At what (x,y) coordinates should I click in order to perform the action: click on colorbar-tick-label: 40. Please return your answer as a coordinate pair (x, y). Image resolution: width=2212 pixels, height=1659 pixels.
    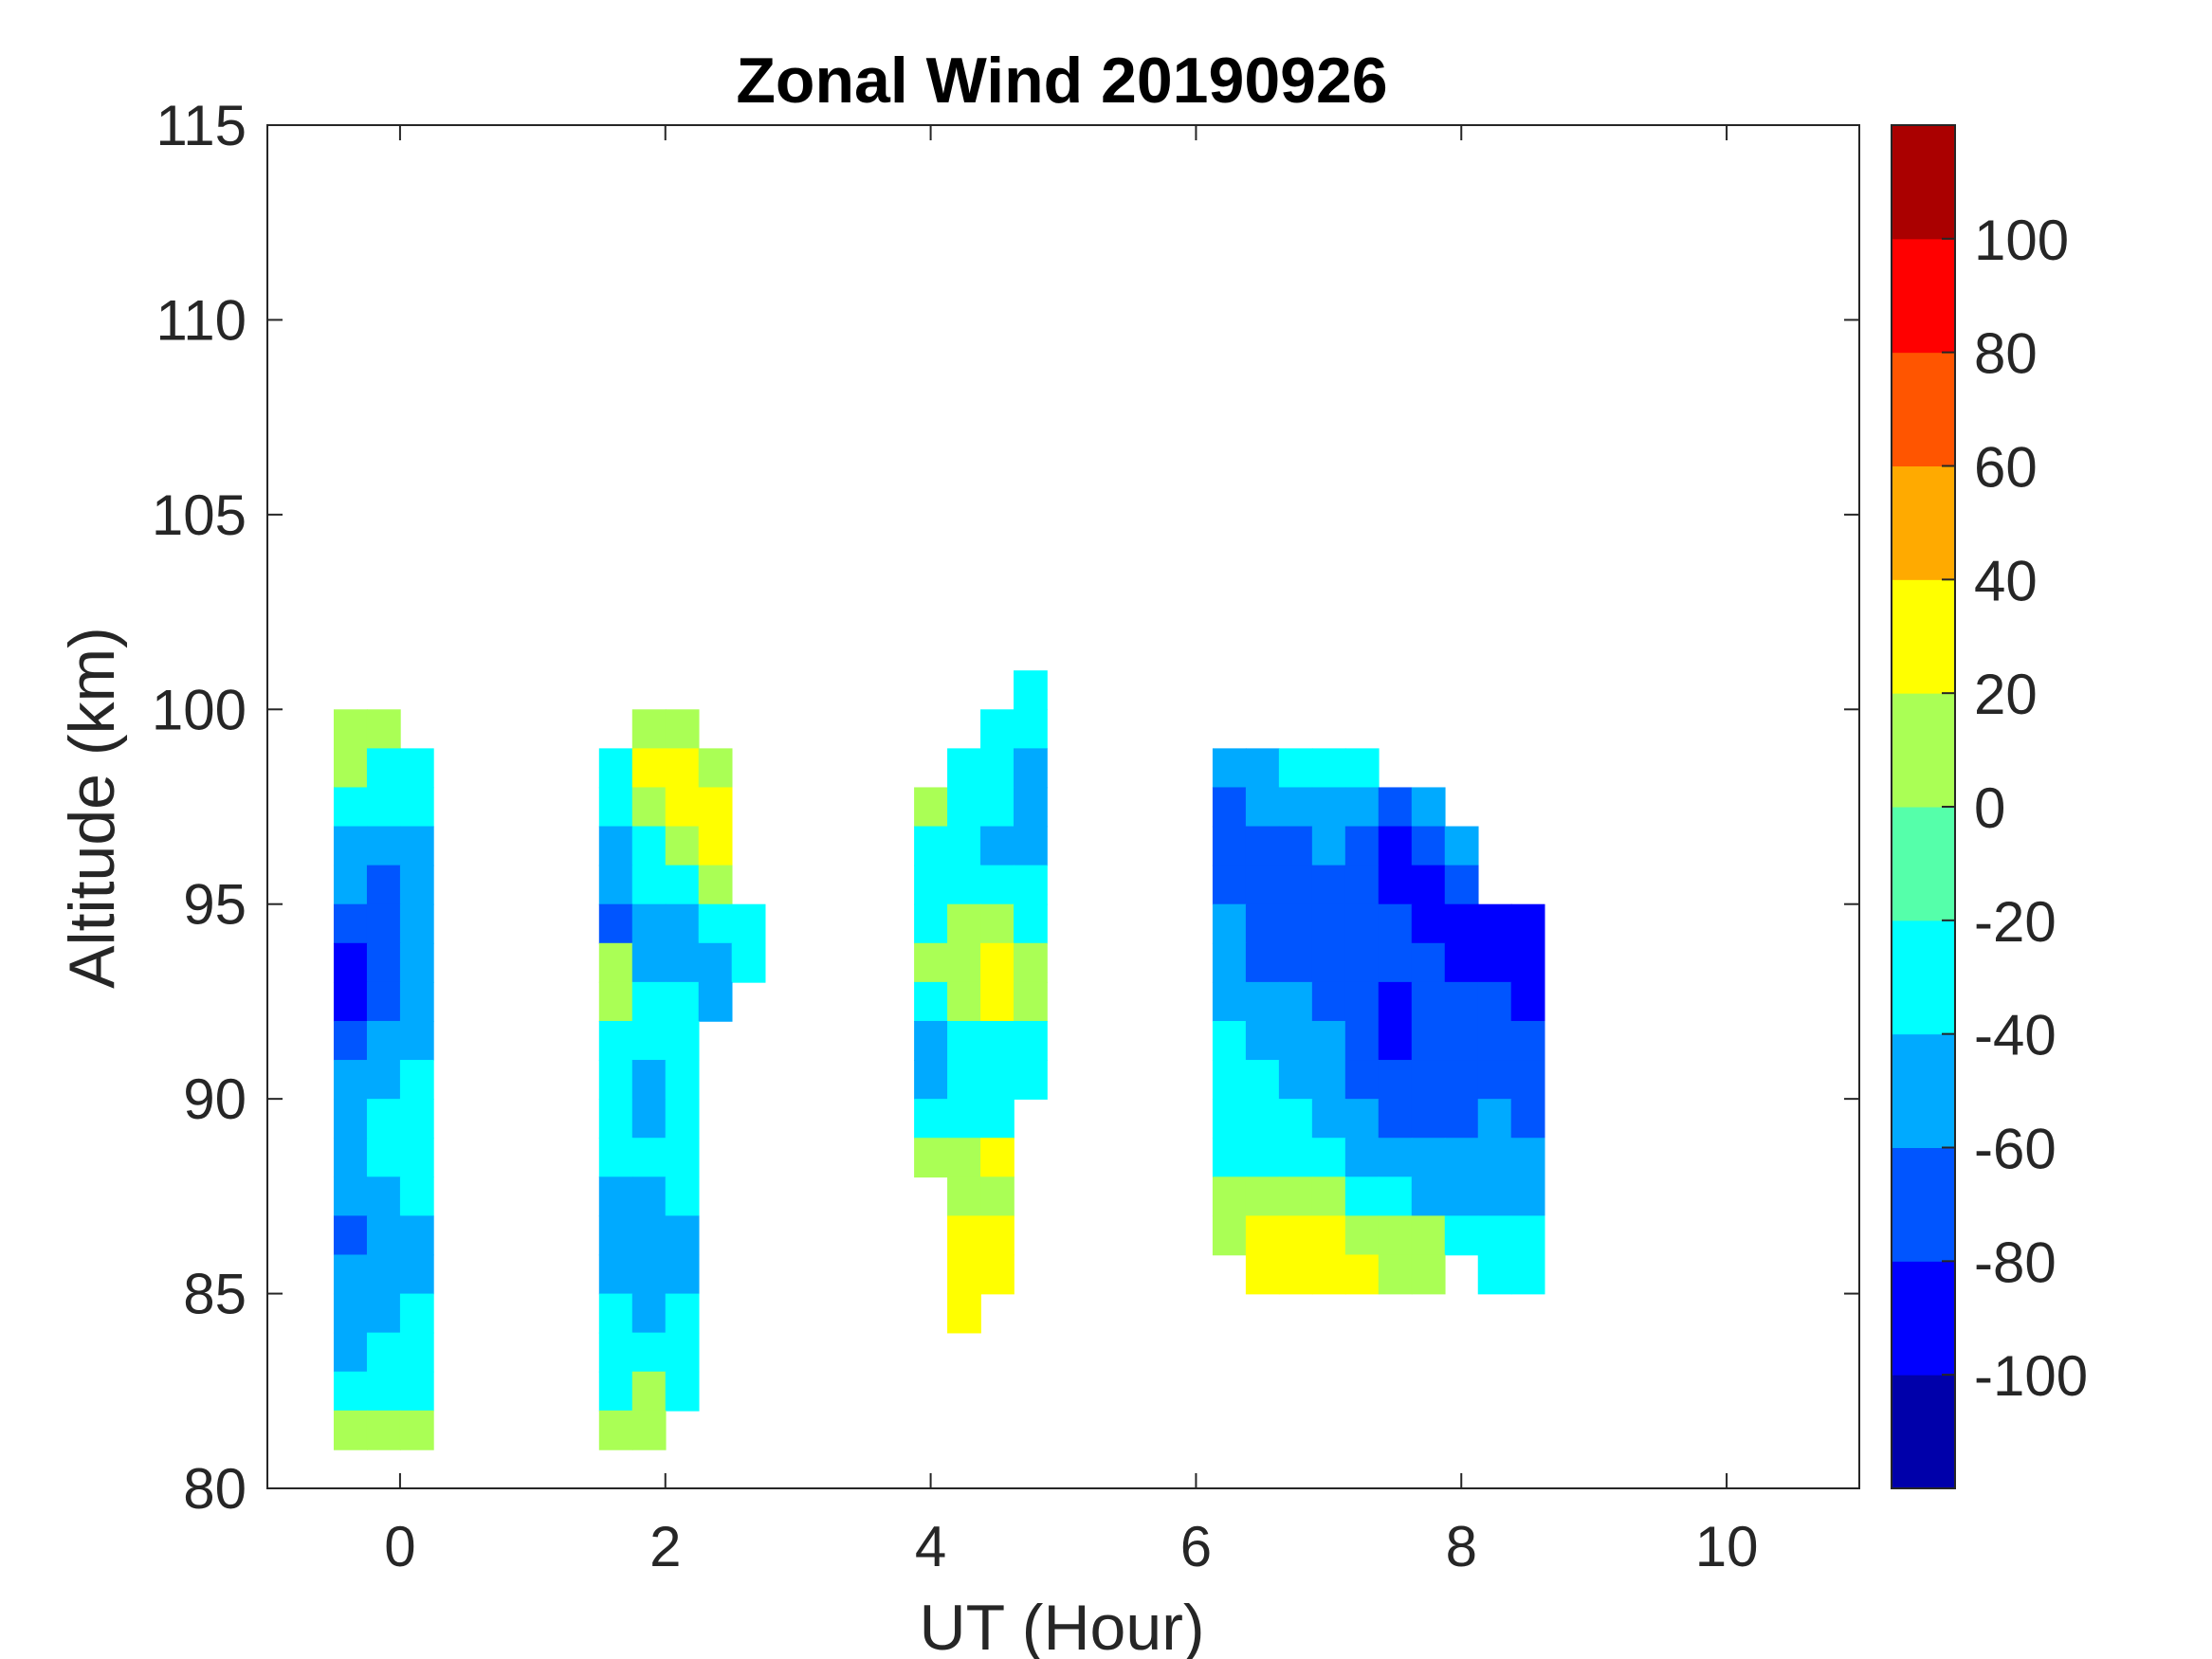
    Looking at the image, I should click on (2006, 580).